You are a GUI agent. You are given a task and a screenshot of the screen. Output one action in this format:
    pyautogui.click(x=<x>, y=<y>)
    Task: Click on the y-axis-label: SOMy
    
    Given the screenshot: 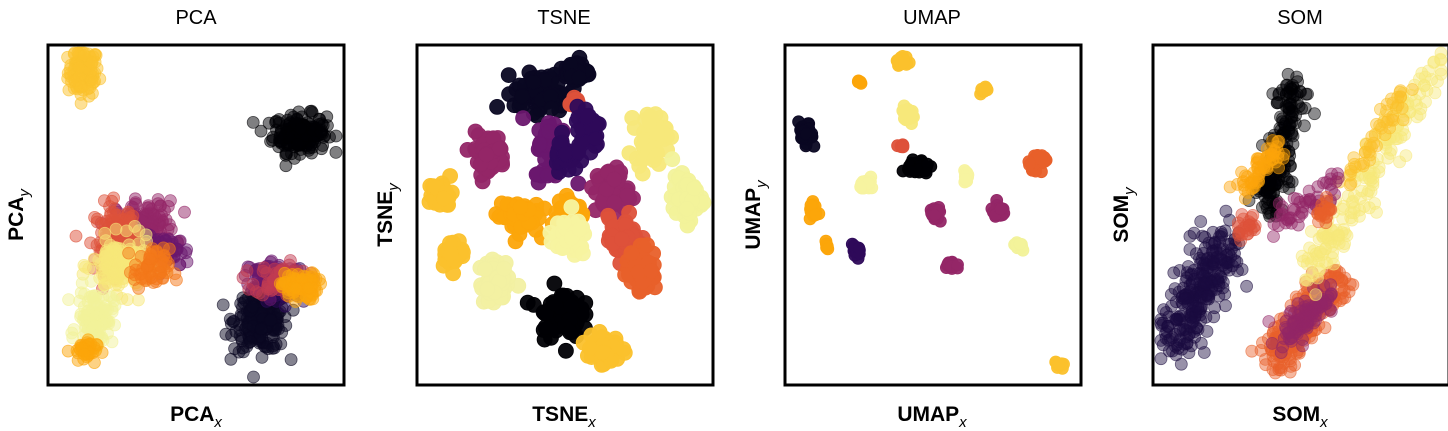 What is the action you would take?
    pyautogui.click(x=1124, y=214)
    